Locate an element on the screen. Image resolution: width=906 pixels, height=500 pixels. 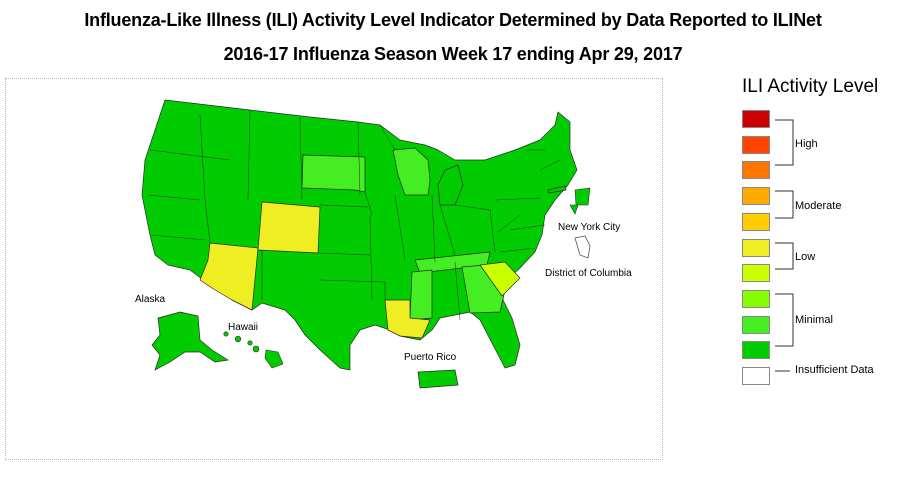
inset-marker is located at coordinates (574, 209).